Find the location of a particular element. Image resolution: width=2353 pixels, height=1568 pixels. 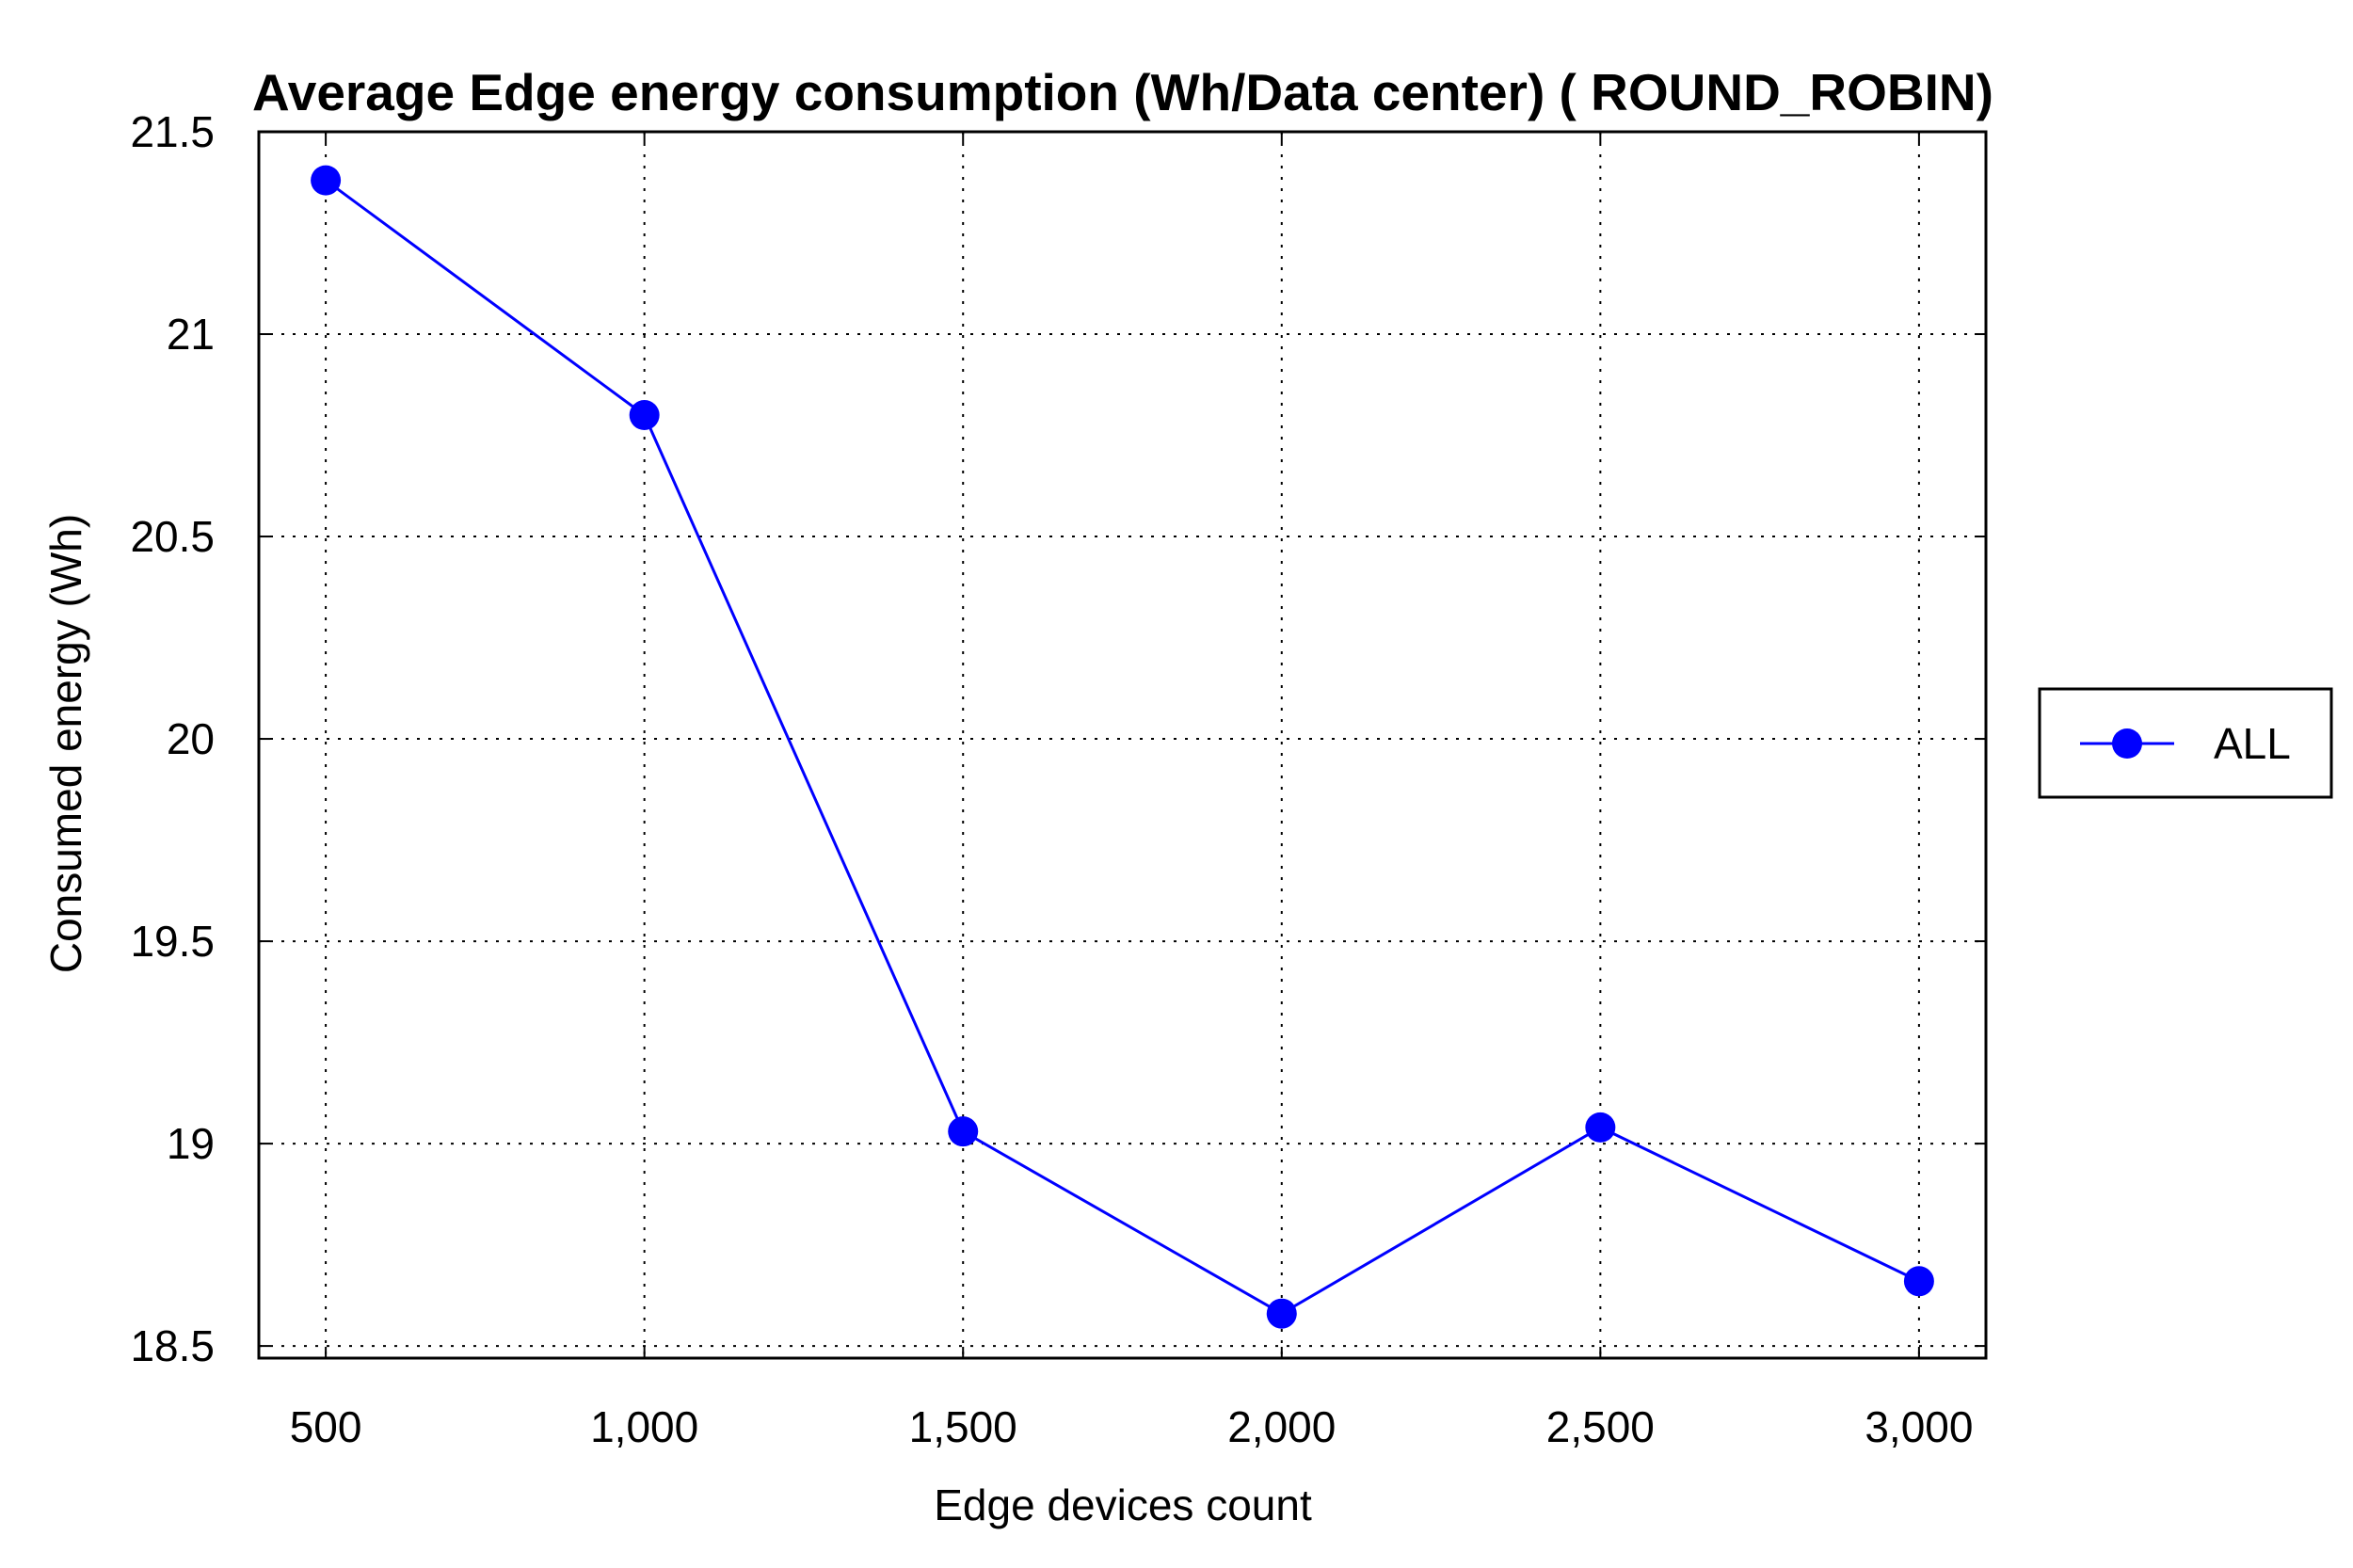

y-tick-label: 20.5 is located at coordinates (172, 536).